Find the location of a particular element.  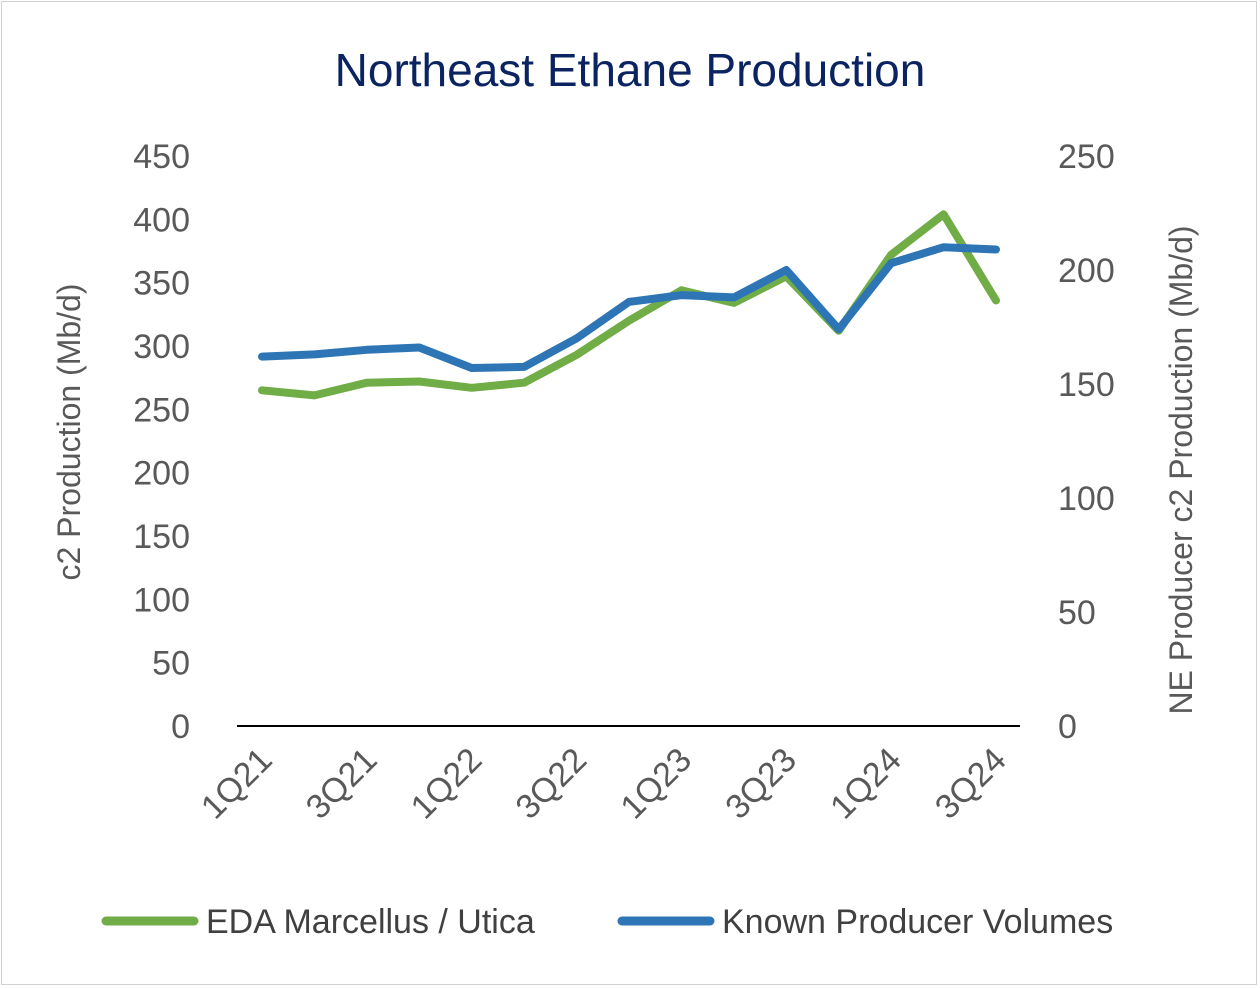

right-y-tick-label: 50 is located at coordinates (1077, 613).